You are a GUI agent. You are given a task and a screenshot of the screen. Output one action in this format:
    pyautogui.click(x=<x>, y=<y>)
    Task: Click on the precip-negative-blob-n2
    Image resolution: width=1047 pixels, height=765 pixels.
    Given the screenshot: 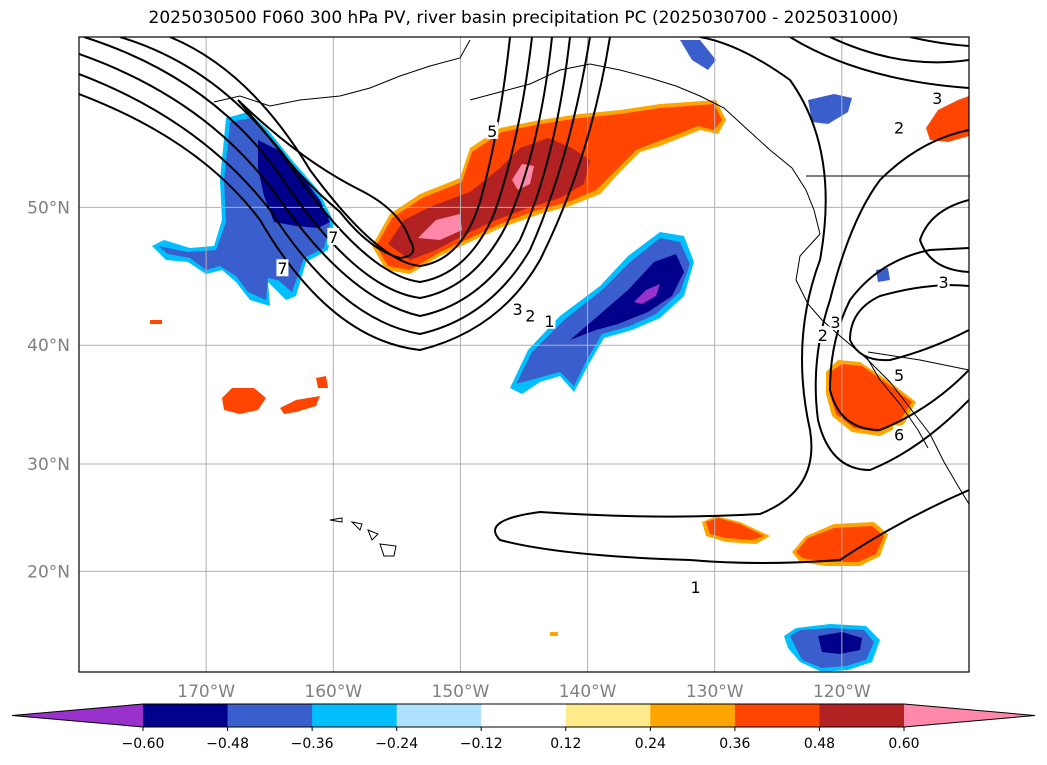 What is the action you would take?
    pyautogui.click(x=830, y=109)
    